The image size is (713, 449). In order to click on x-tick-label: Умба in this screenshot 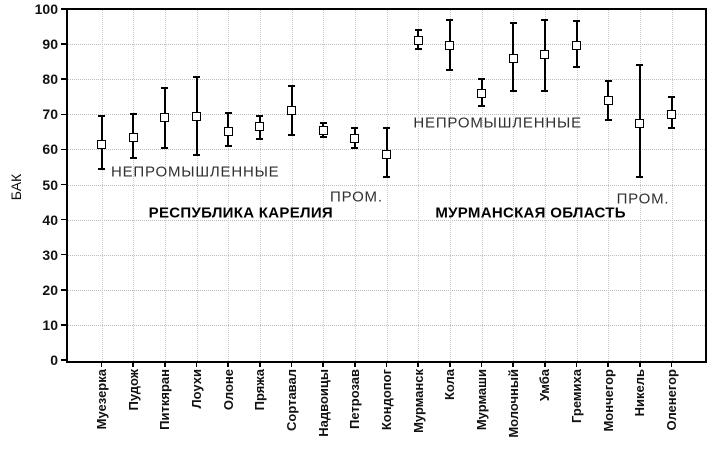, I will do `click(545, 385)`.